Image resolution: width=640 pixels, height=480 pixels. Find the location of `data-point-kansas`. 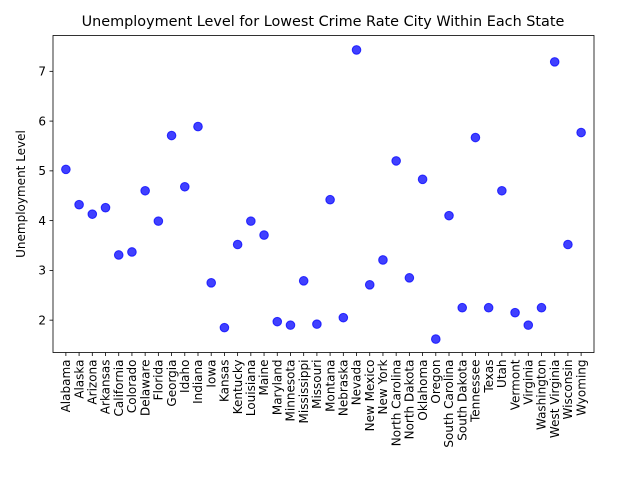

data-point-kansas is located at coordinates (224, 327).